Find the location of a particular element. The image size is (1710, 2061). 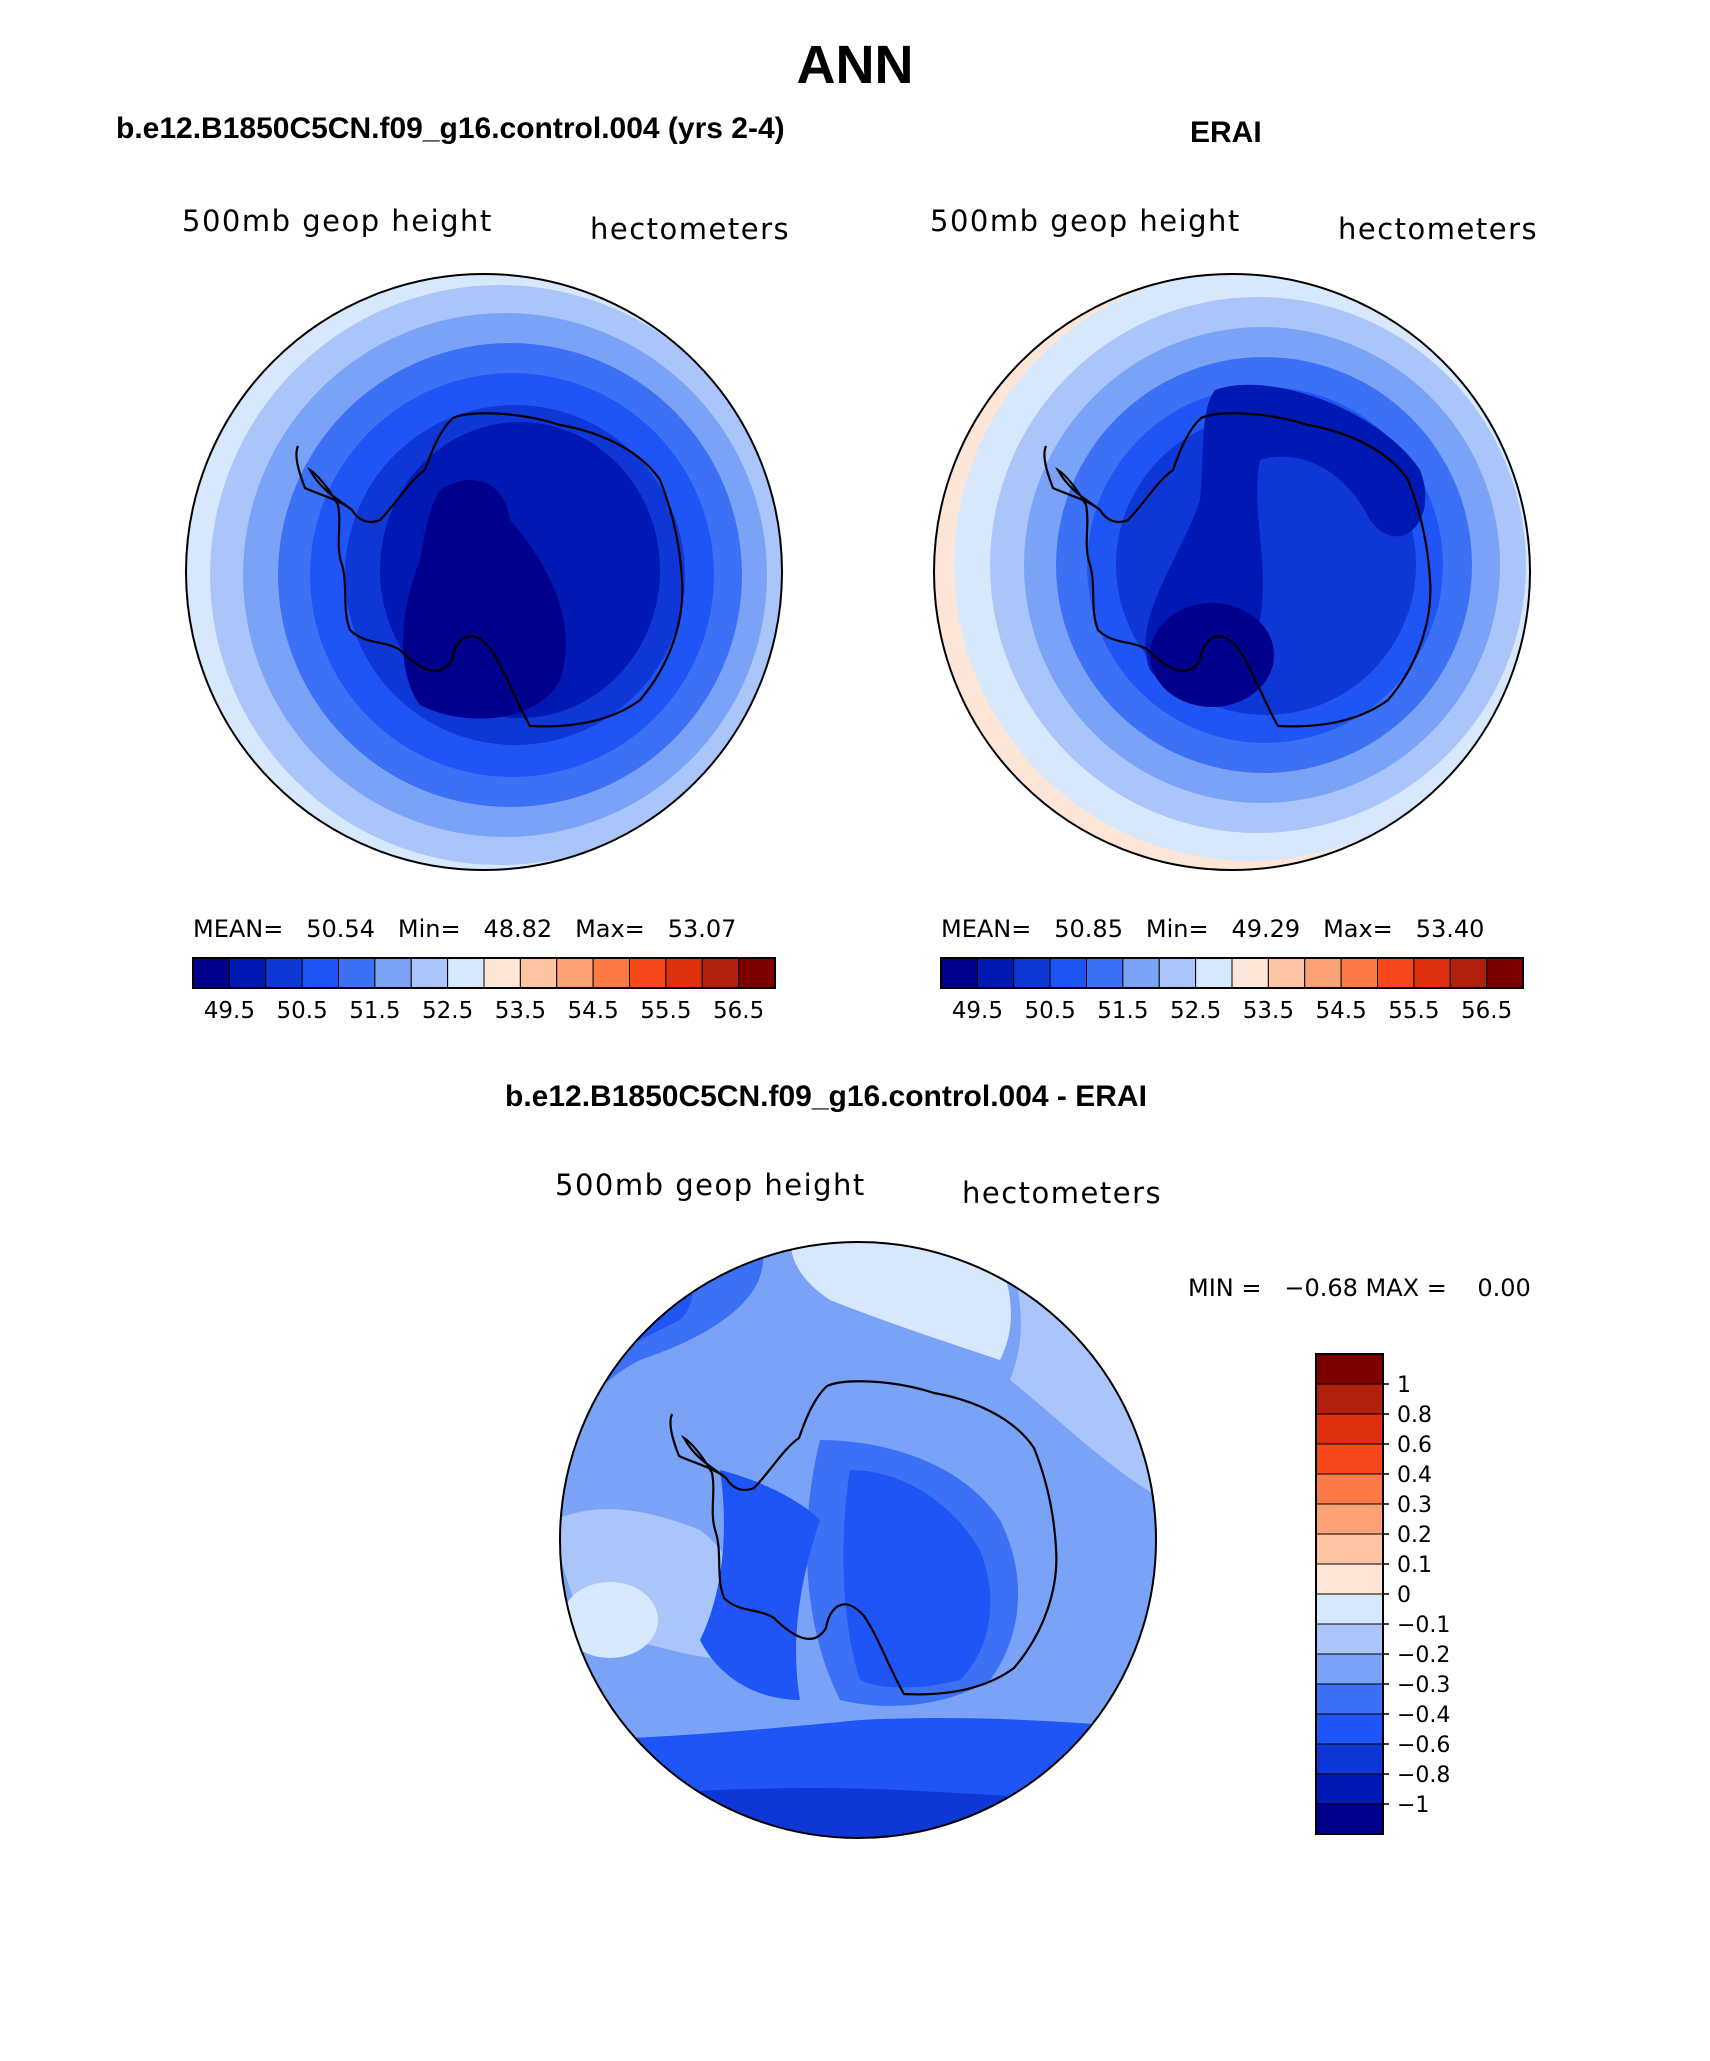

colorbar-tick-label: 52.5 is located at coordinates (1195, 1011).